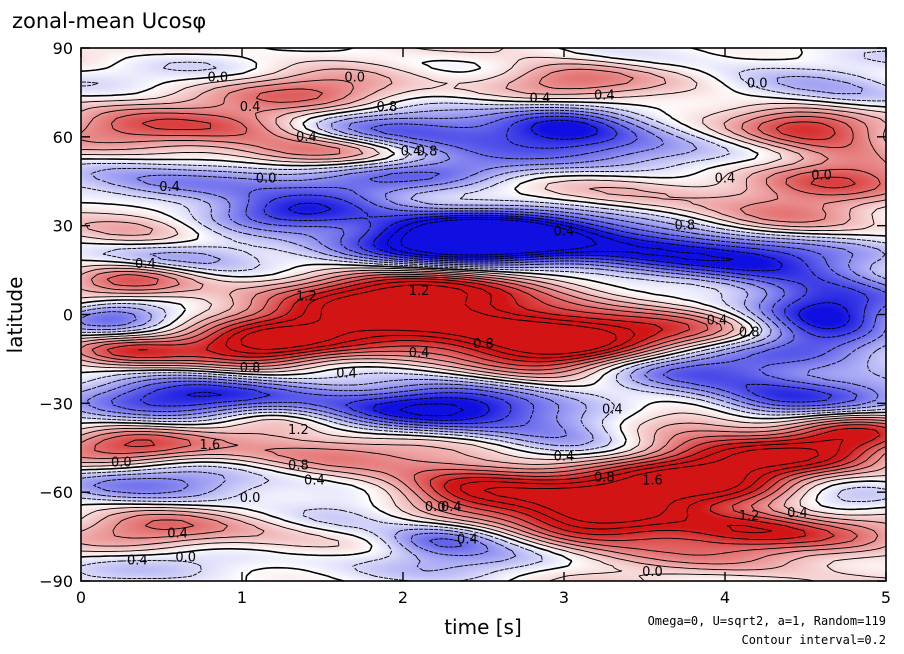  What do you see at coordinates (483, 627) in the screenshot?
I see `x-axis-label: time [s]` at bounding box center [483, 627].